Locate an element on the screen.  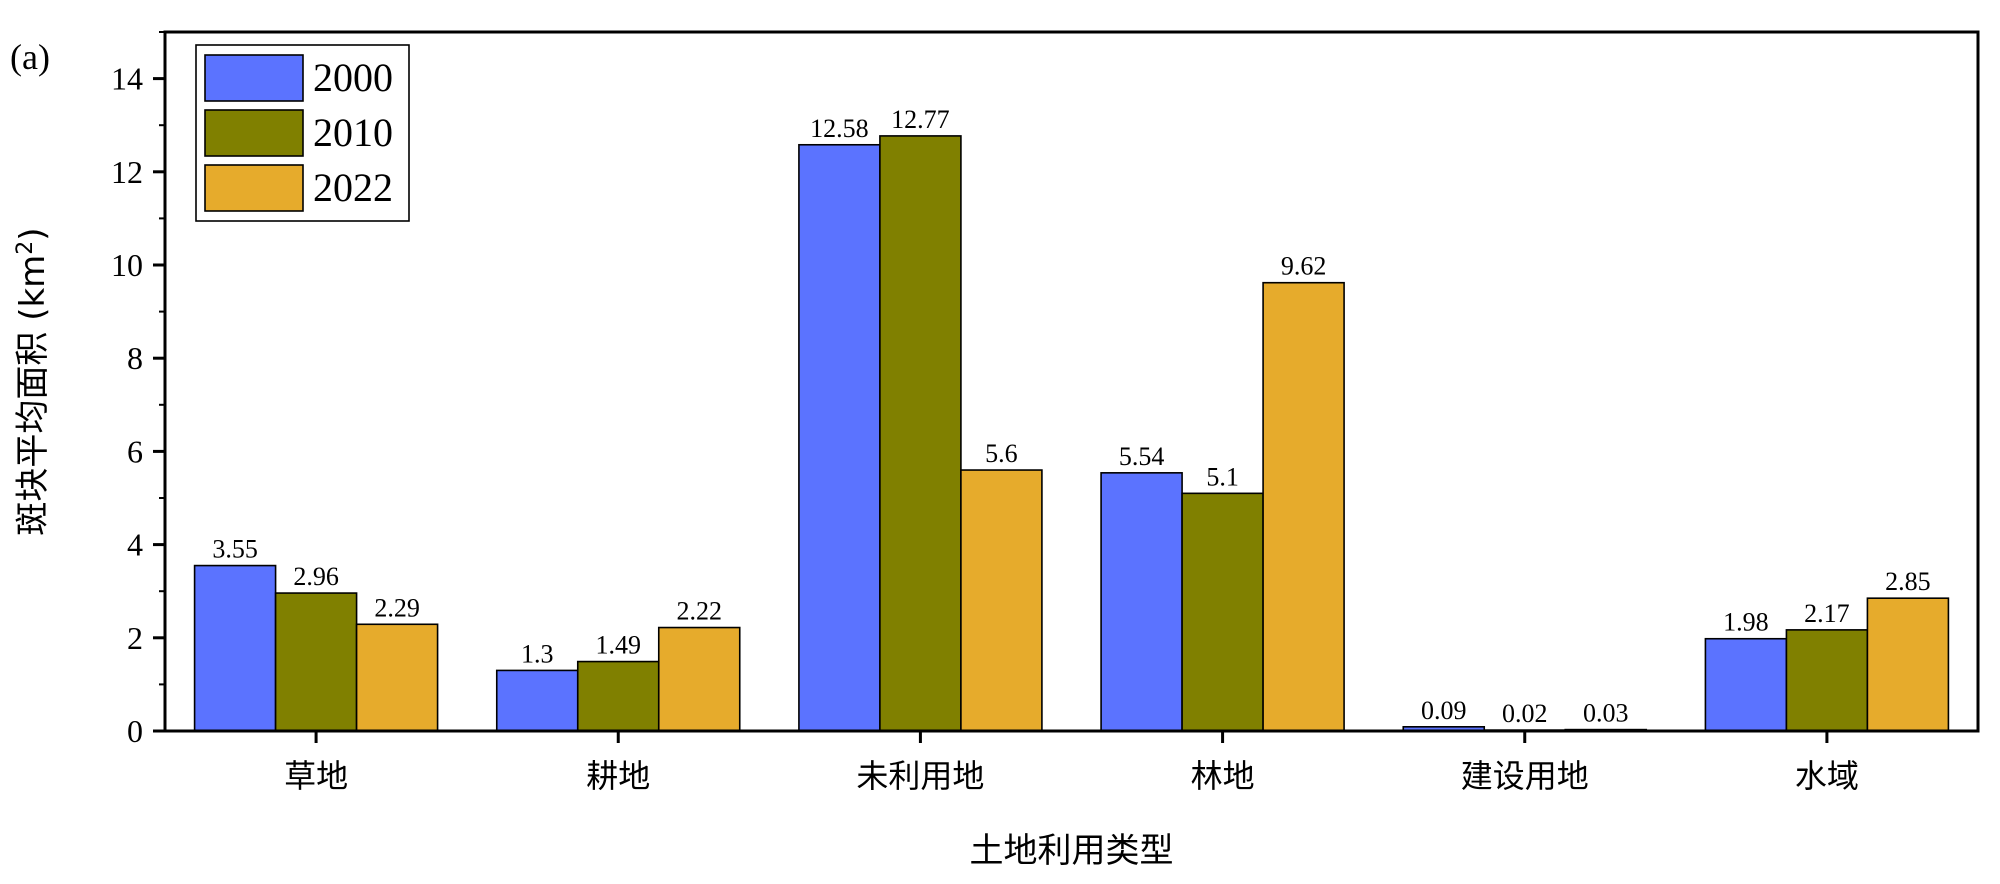
data-label: 1.3 is located at coordinates (537, 653).